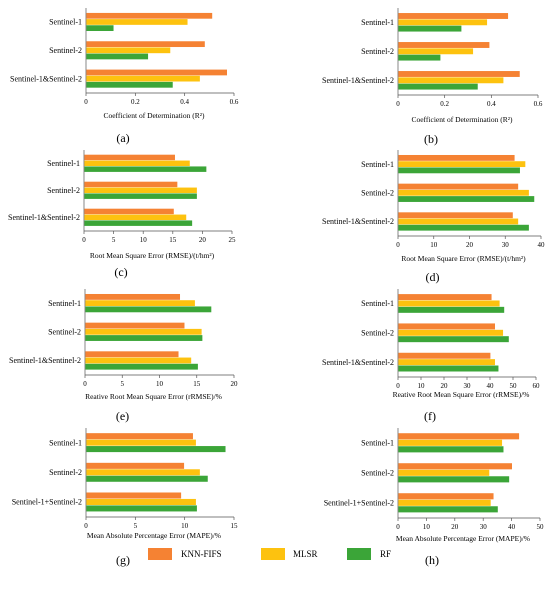 This screenshot has height=592, width=550. I want to click on legend-swatch-knn-fifs, so click(160, 554).